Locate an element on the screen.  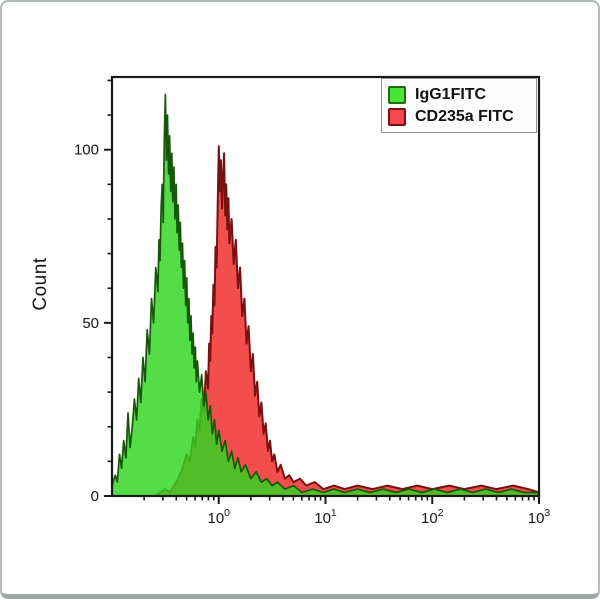
legend-label: CD235a FITC is located at coordinates (464, 116).